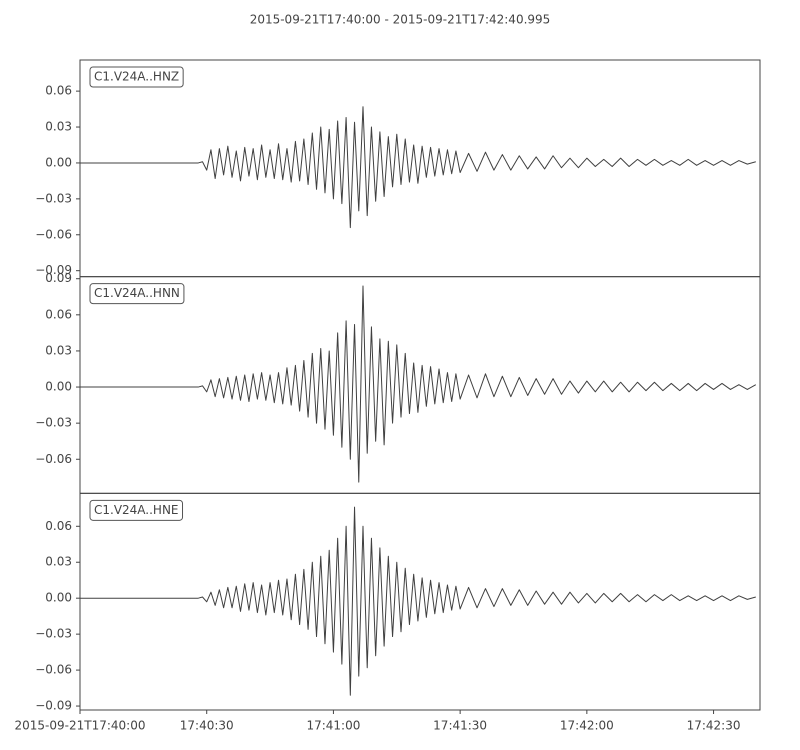 This screenshot has width=800, height=750. I want to click on x-tick-label: 17:42:30, so click(714, 726).